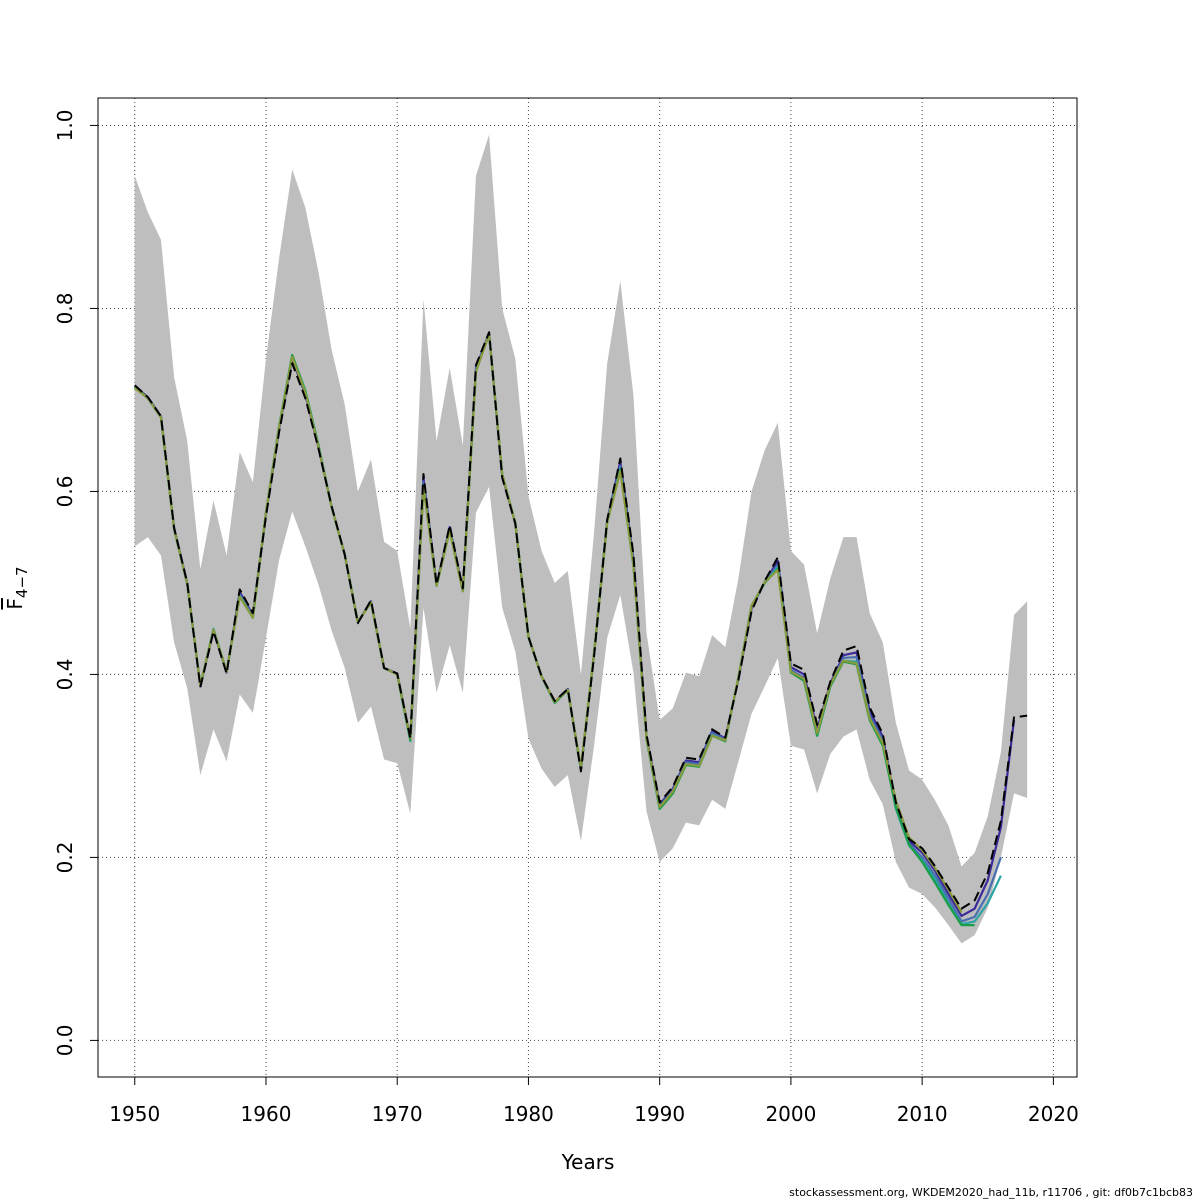  I want to click on y-tick-label-group: 0.4, so click(65, 675).